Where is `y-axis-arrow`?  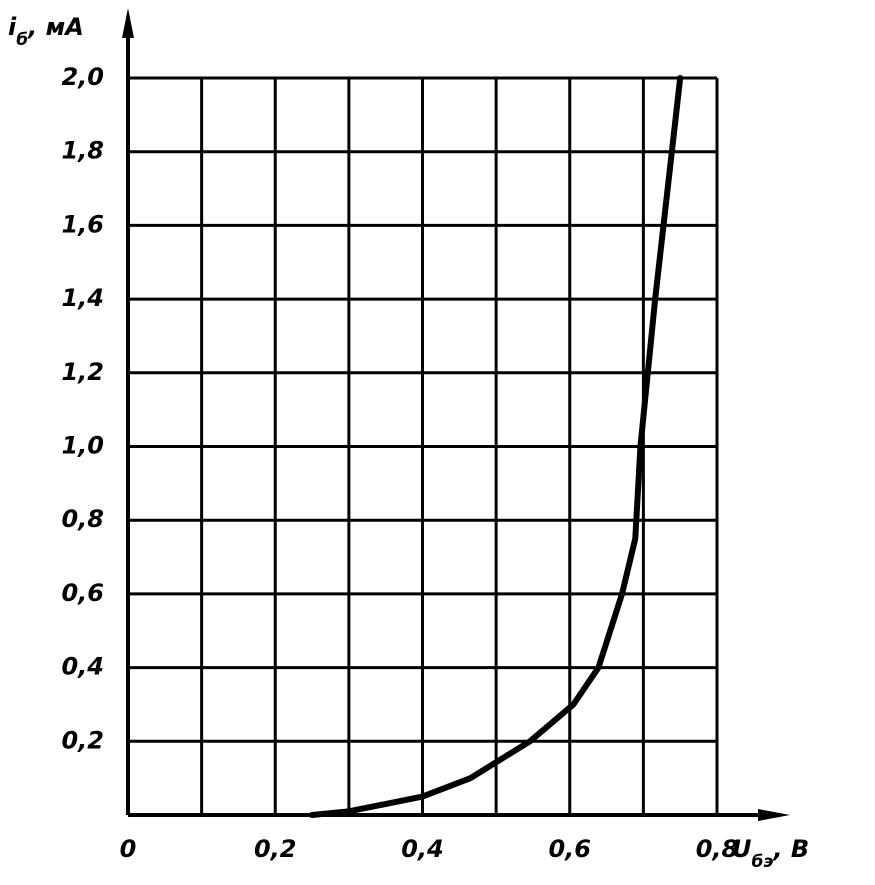
y-axis-arrow is located at coordinates (128, 23).